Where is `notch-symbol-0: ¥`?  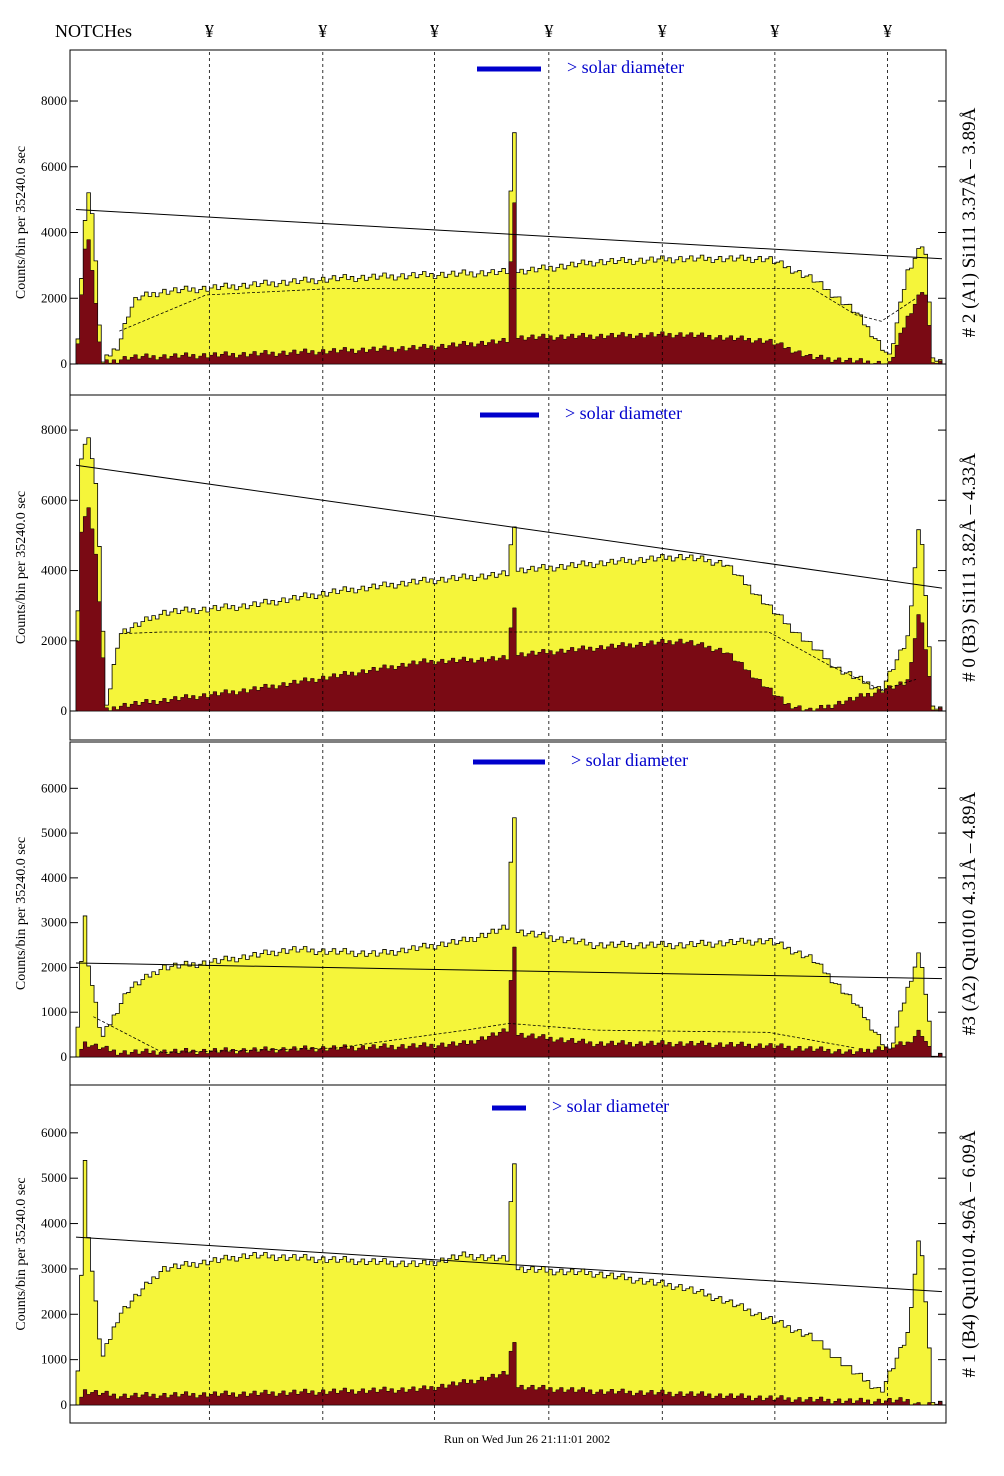
notch-symbol-0: ¥ is located at coordinates (209, 31).